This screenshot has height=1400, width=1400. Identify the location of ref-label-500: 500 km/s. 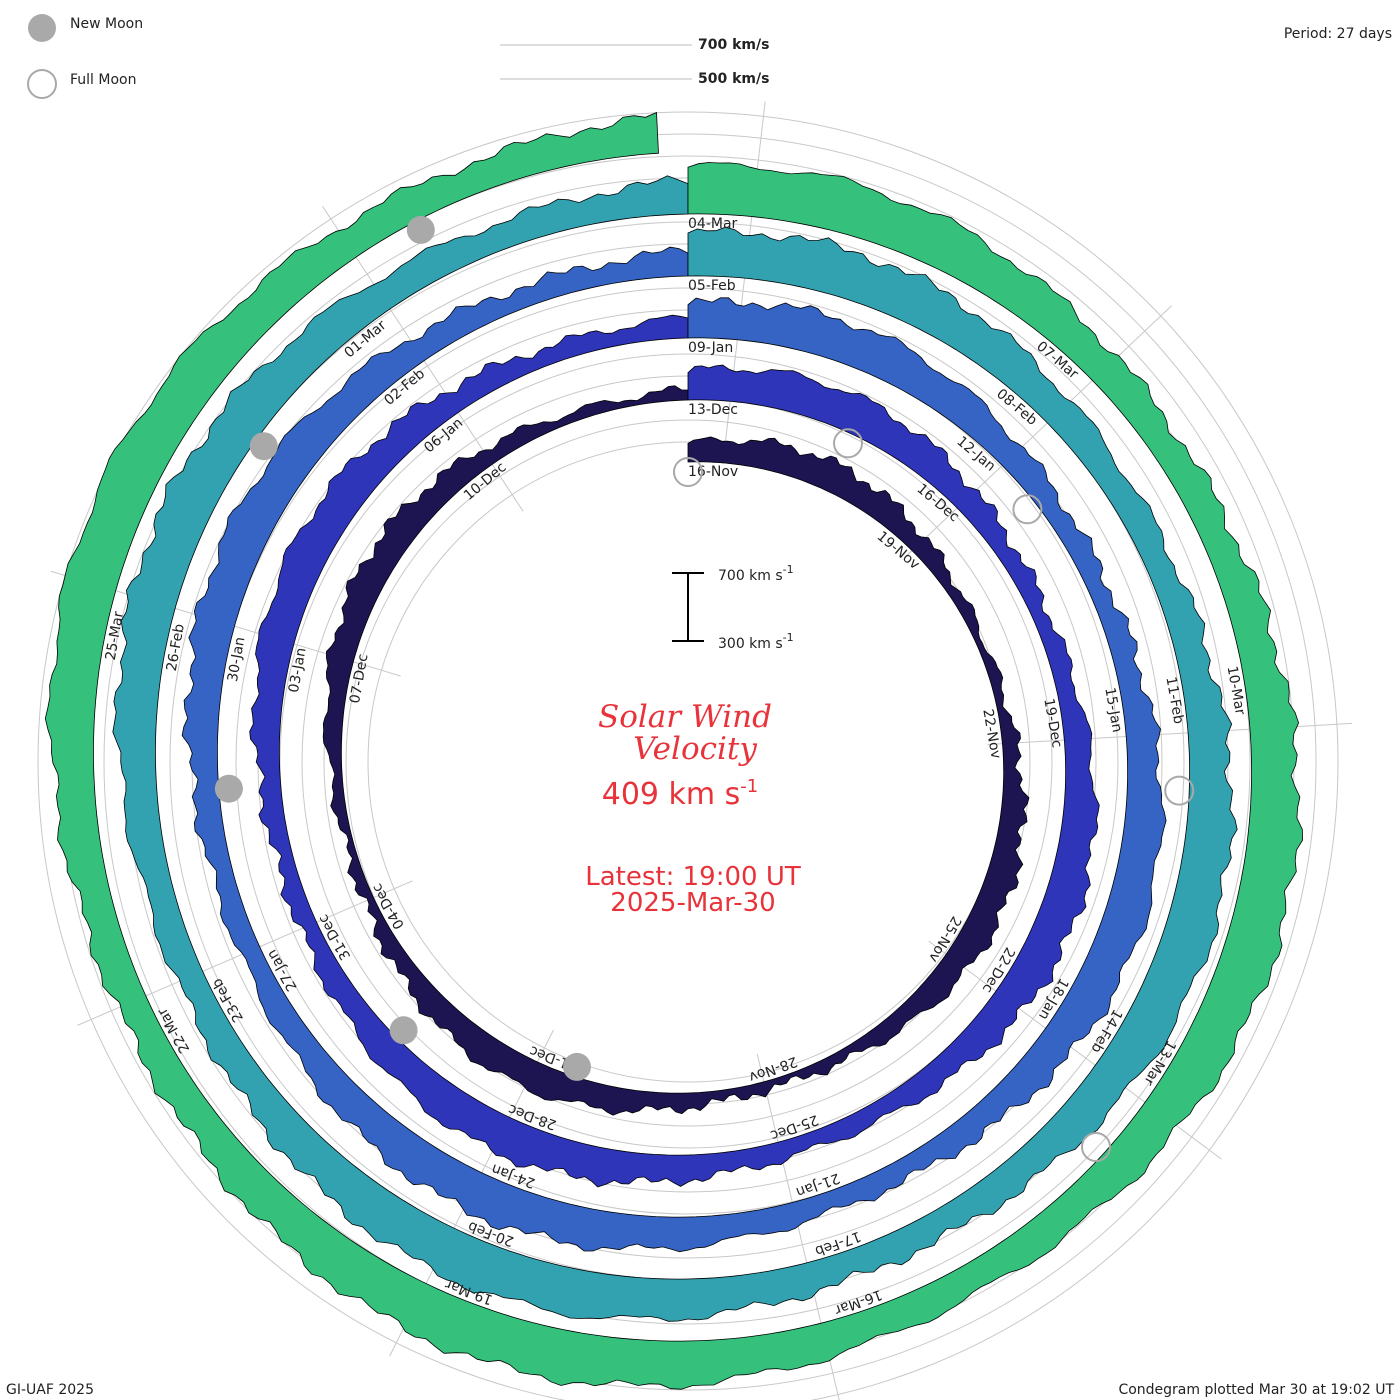
(733, 79).